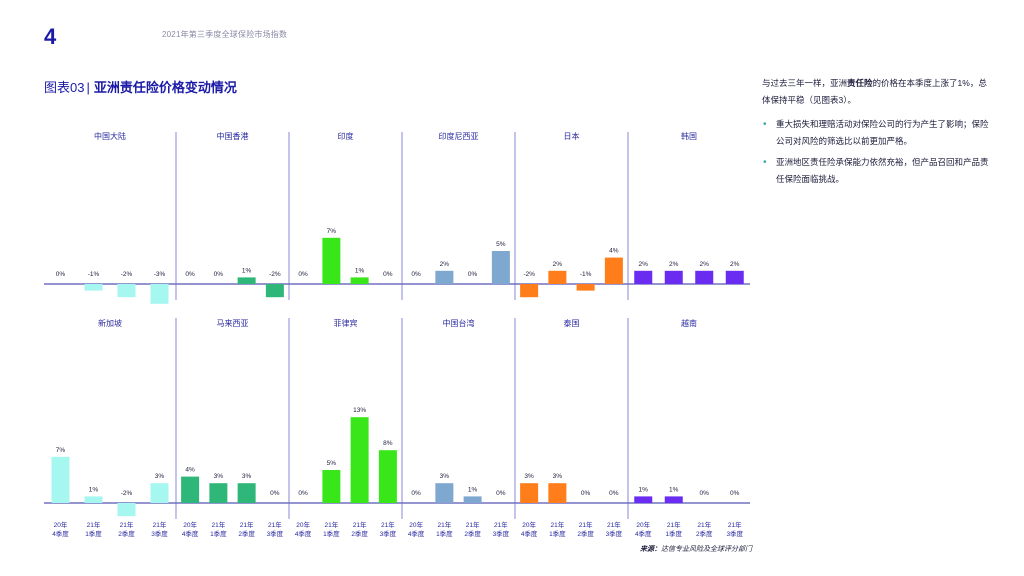 This screenshot has width=1024, height=576. What do you see at coordinates (110, 323) in the screenshot?
I see `panel-title: 新加坡` at bounding box center [110, 323].